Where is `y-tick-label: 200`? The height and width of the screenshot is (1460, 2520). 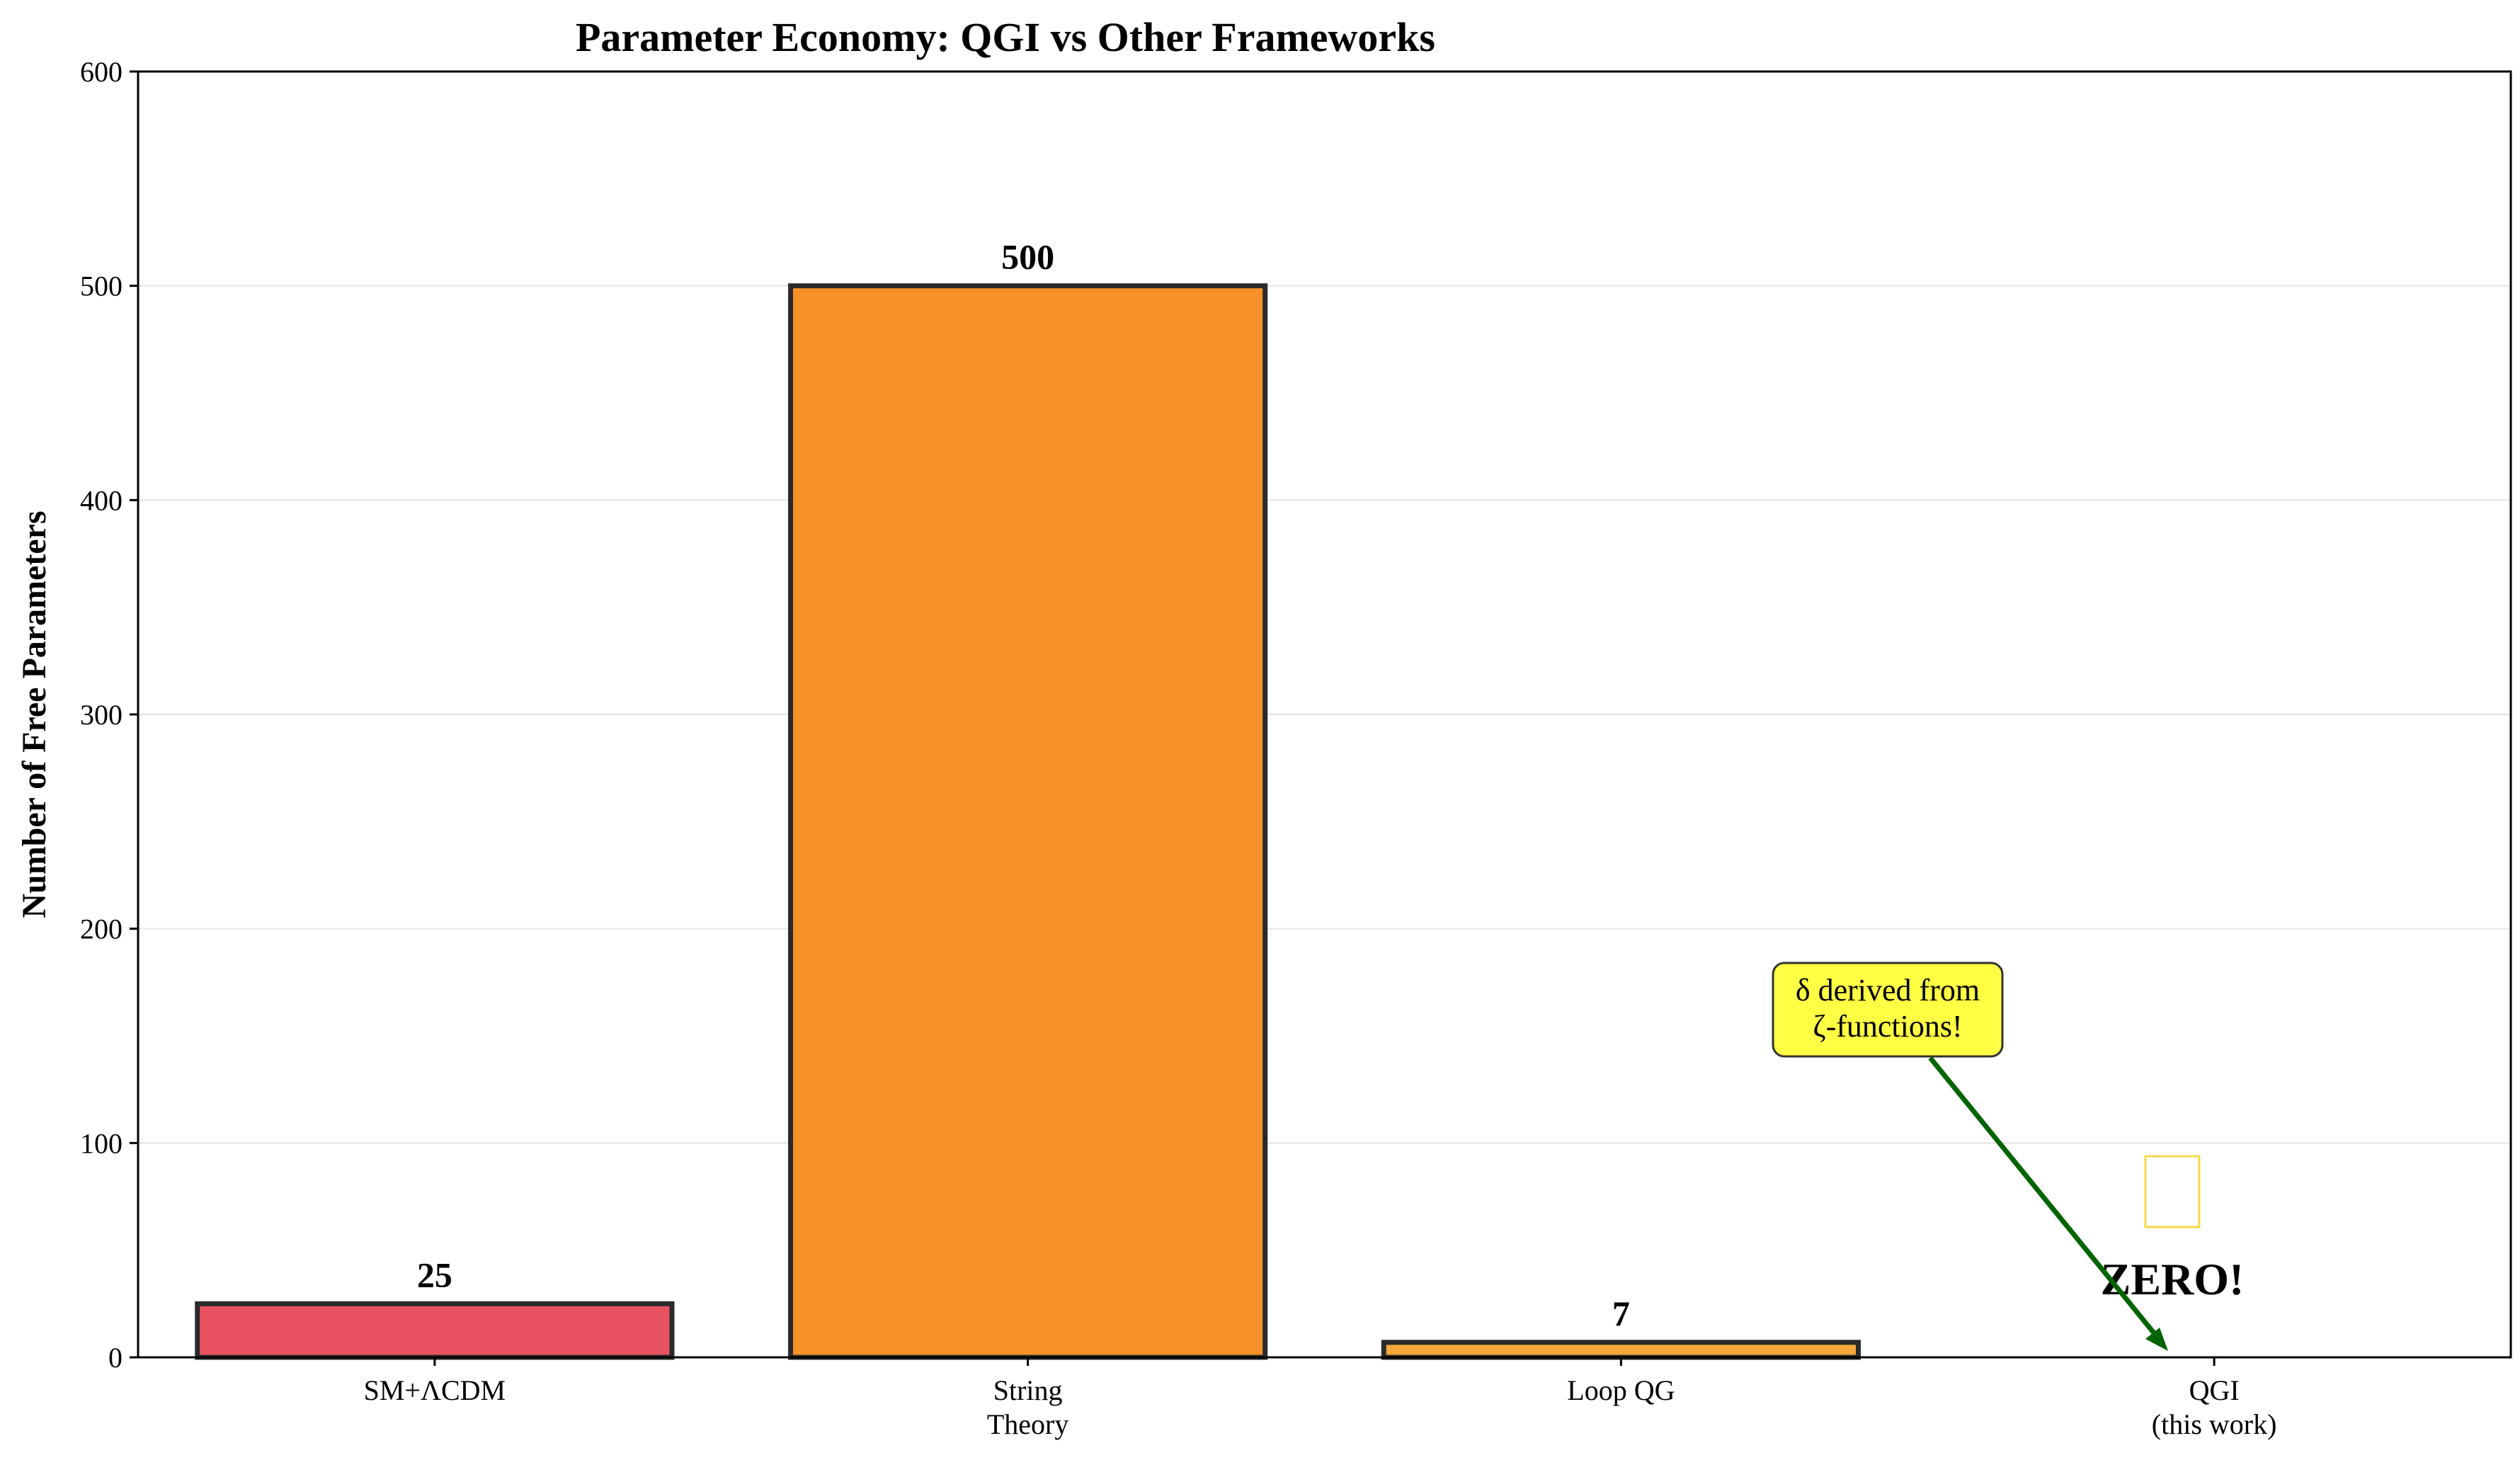
y-tick-label: 200 is located at coordinates (101, 929).